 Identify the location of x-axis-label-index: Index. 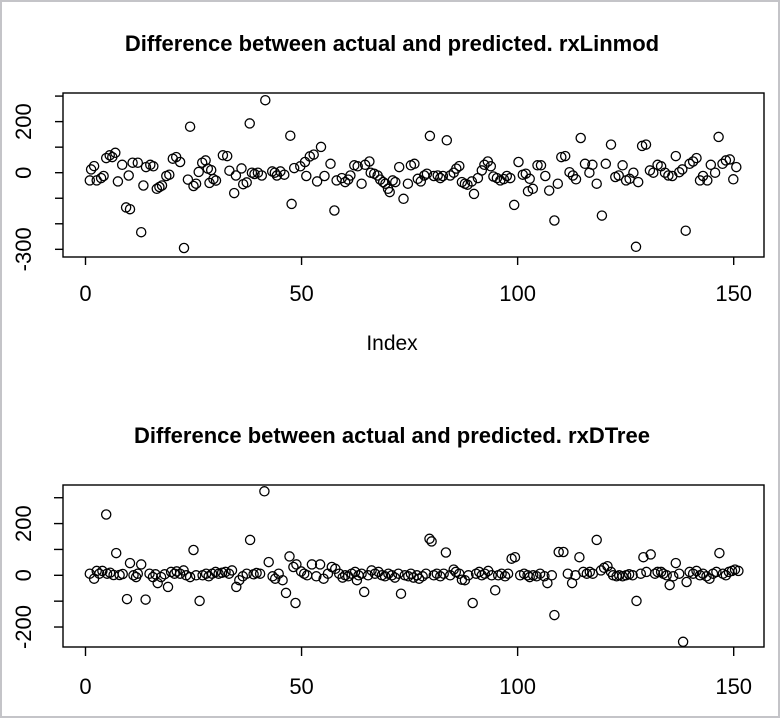
(392, 343).